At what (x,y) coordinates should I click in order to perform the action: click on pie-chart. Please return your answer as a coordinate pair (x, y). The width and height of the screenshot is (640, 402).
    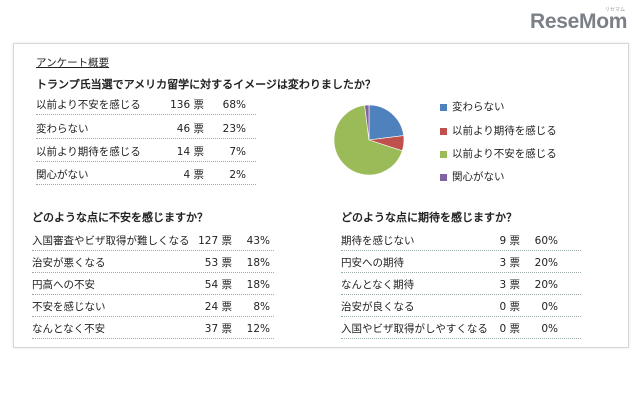
    Looking at the image, I should click on (369, 140).